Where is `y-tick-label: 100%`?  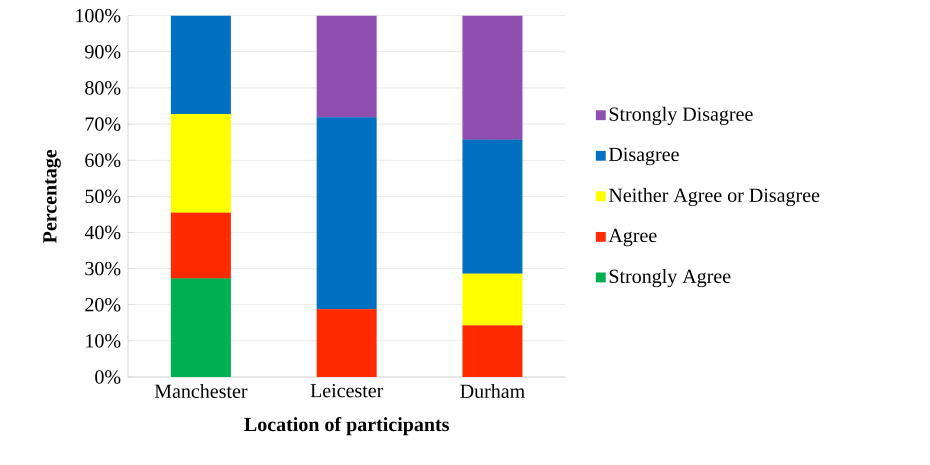 y-tick-label: 100% is located at coordinates (98, 15).